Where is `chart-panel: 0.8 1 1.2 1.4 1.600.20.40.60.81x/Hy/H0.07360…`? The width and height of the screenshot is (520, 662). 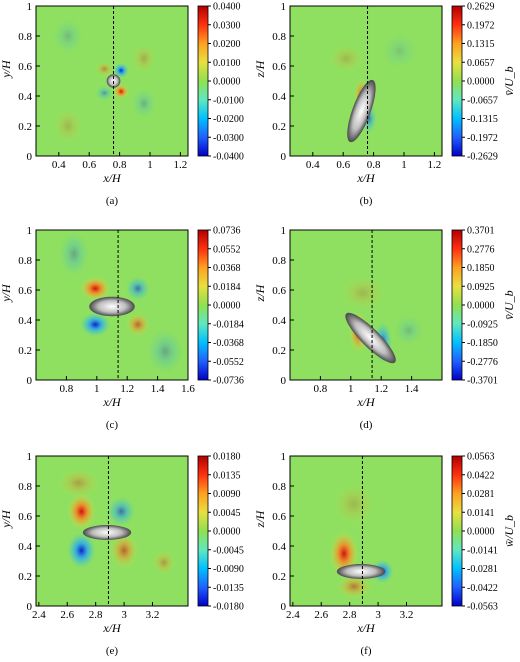 chart-panel: 0.8 1 1.2 1.4 1.600.20.40.60.81x/Hy/H0.07360… is located at coordinates (122, 328).